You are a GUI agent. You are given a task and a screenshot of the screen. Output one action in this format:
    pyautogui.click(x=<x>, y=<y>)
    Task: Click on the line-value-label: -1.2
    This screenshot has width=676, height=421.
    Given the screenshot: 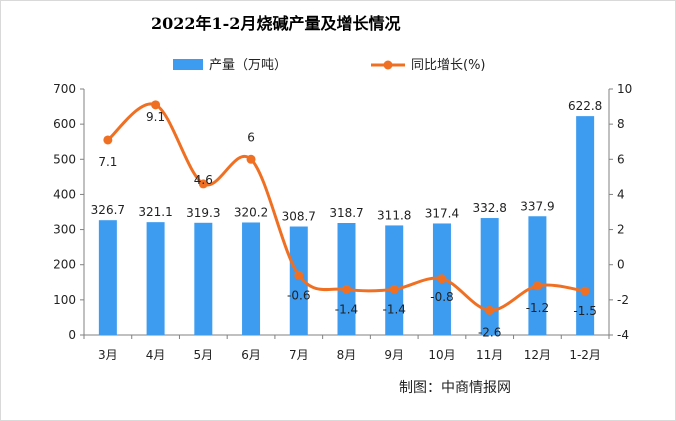 What is the action you would take?
    pyautogui.click(x=537, y=308)
    